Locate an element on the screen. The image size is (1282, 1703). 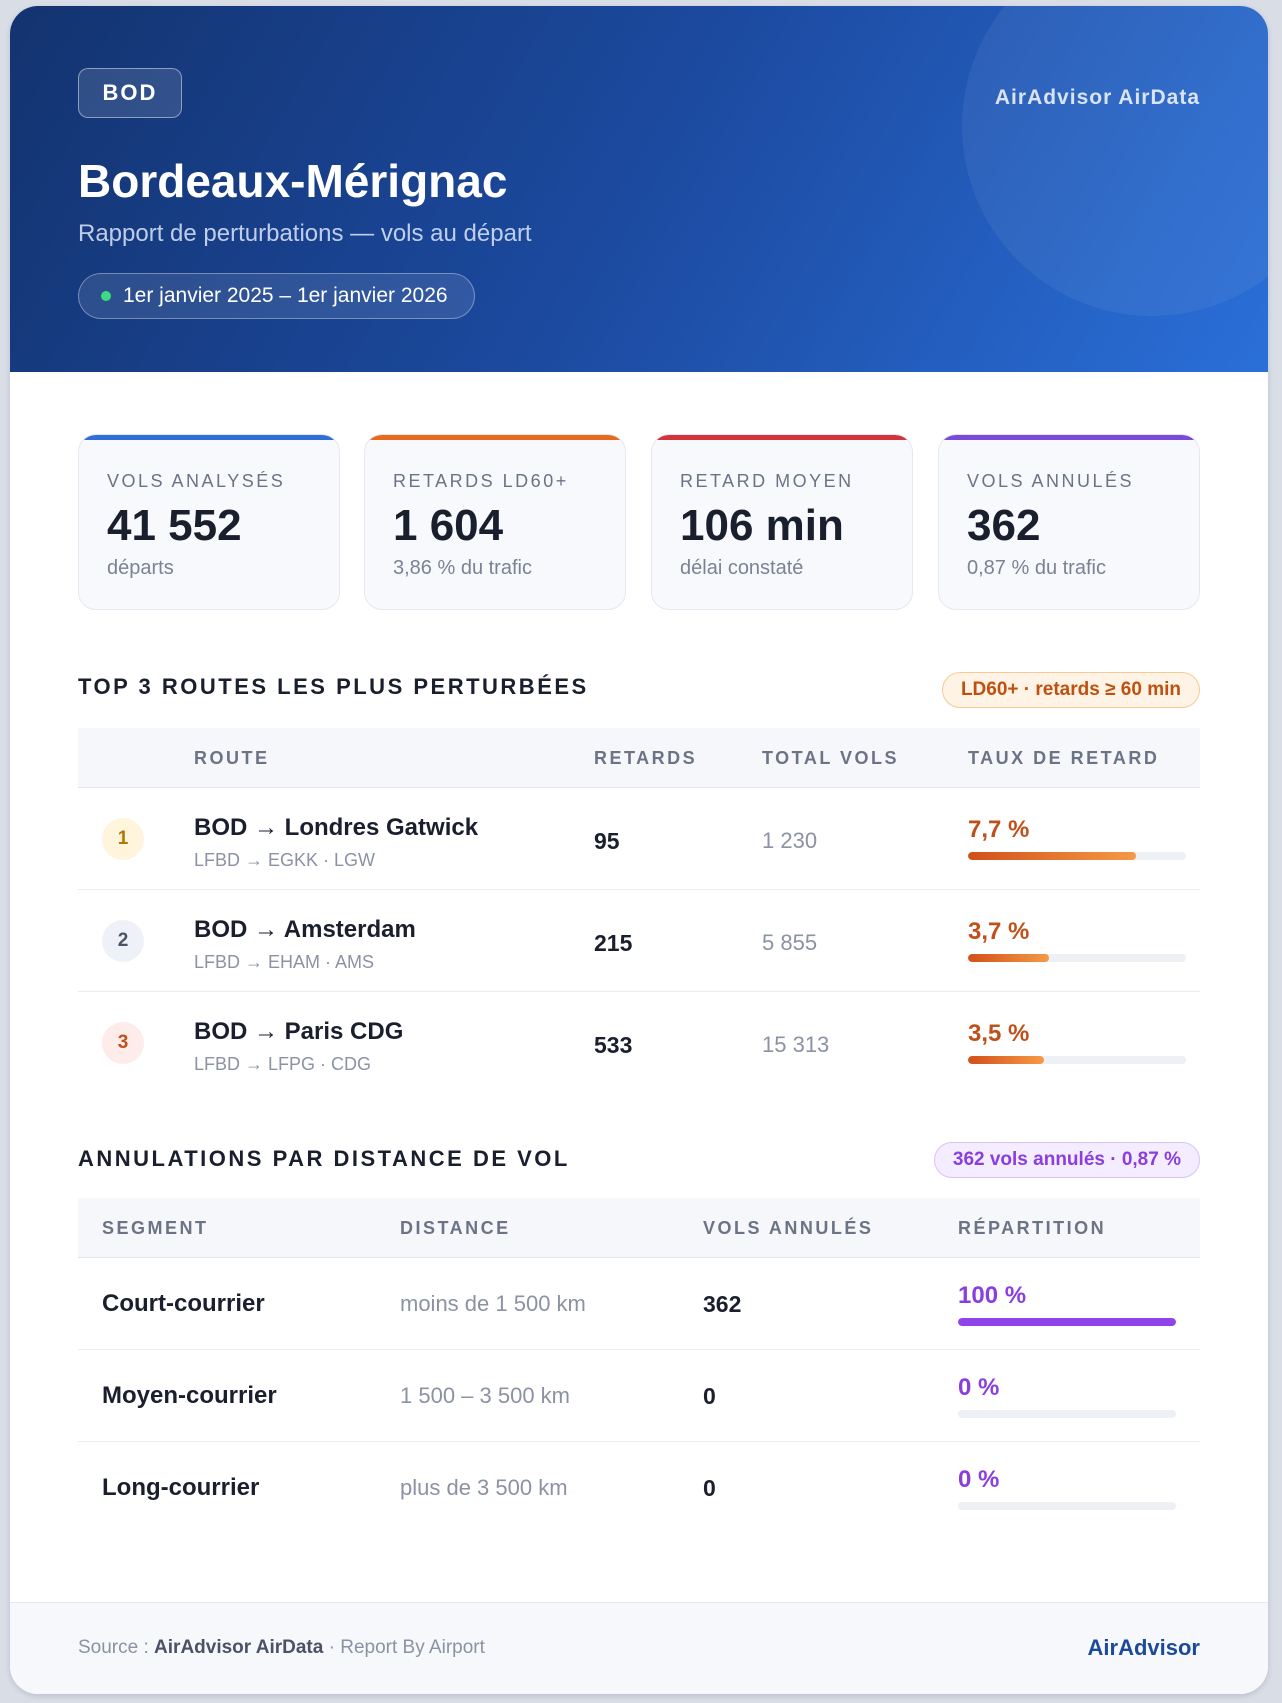
kpi-sub: délai constaté is located at coordinates (742, 568).